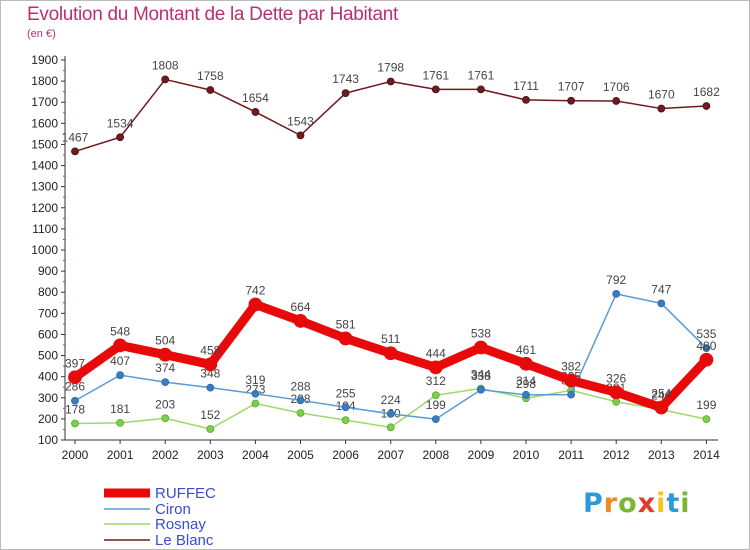  Describe the element at coordinates (300, 386) in the screenshot. I see `data-label-ciron: 288` at that location.